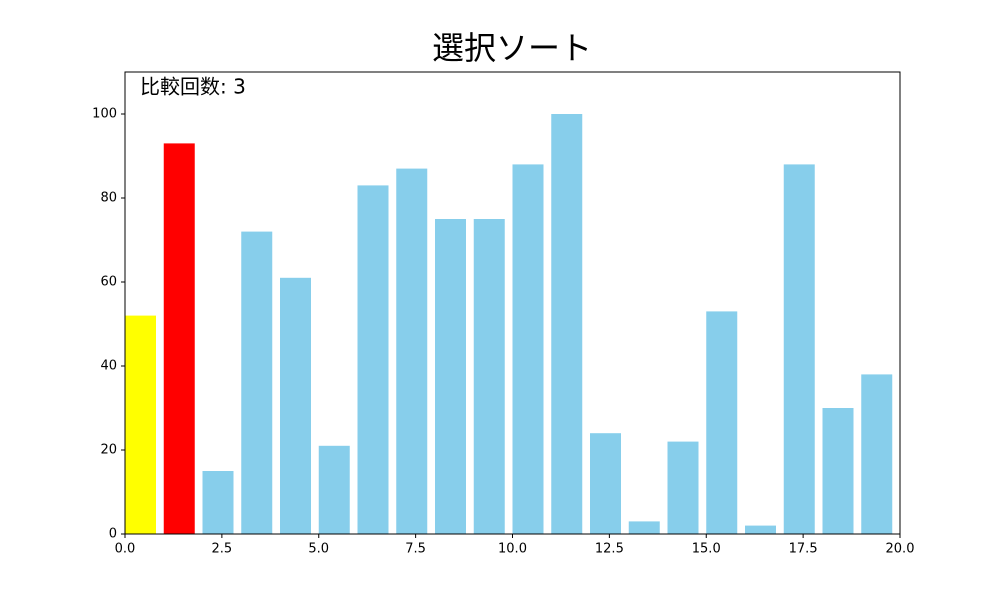 This screenshot has width=1000, height=600. What do you see at coordinates (193, 87) in the screenshot?
I see `annotation: 比較回数: 3` at bounding box center [193, 87].